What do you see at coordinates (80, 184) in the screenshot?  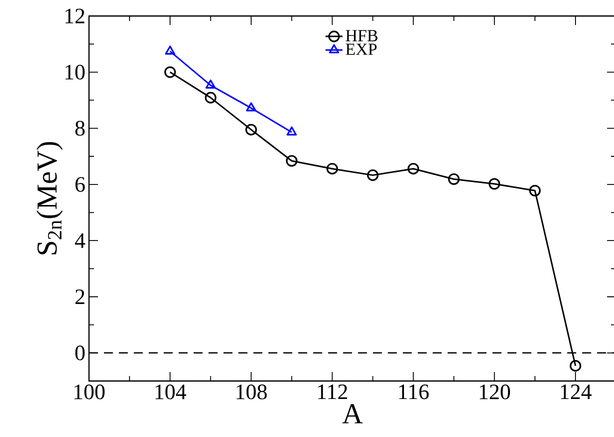 I see `y-tick-label: 6` at bounding box center [80, 184].